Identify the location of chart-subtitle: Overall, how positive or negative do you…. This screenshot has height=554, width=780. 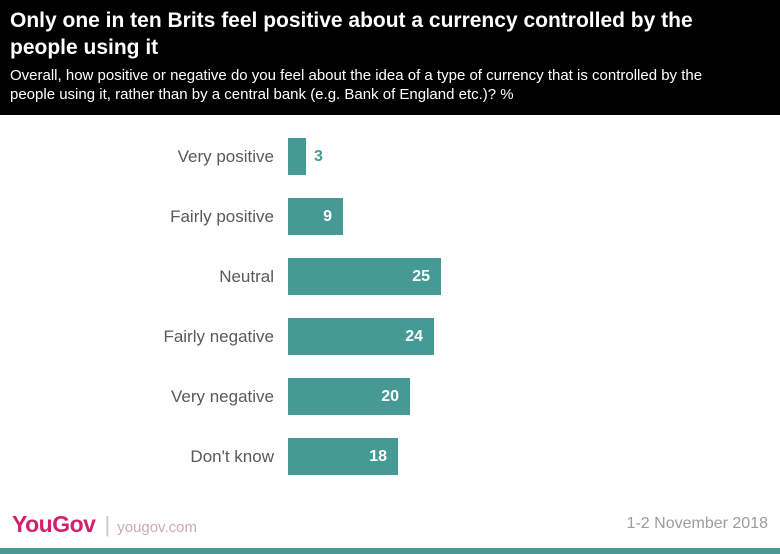
(356, 85).